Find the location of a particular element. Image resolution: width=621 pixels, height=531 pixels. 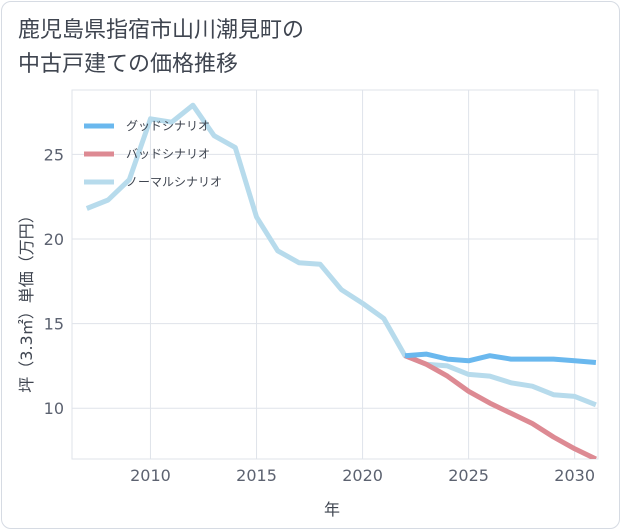

legend-label: ノーマルシナリオ is located at coordinates (174, 182).